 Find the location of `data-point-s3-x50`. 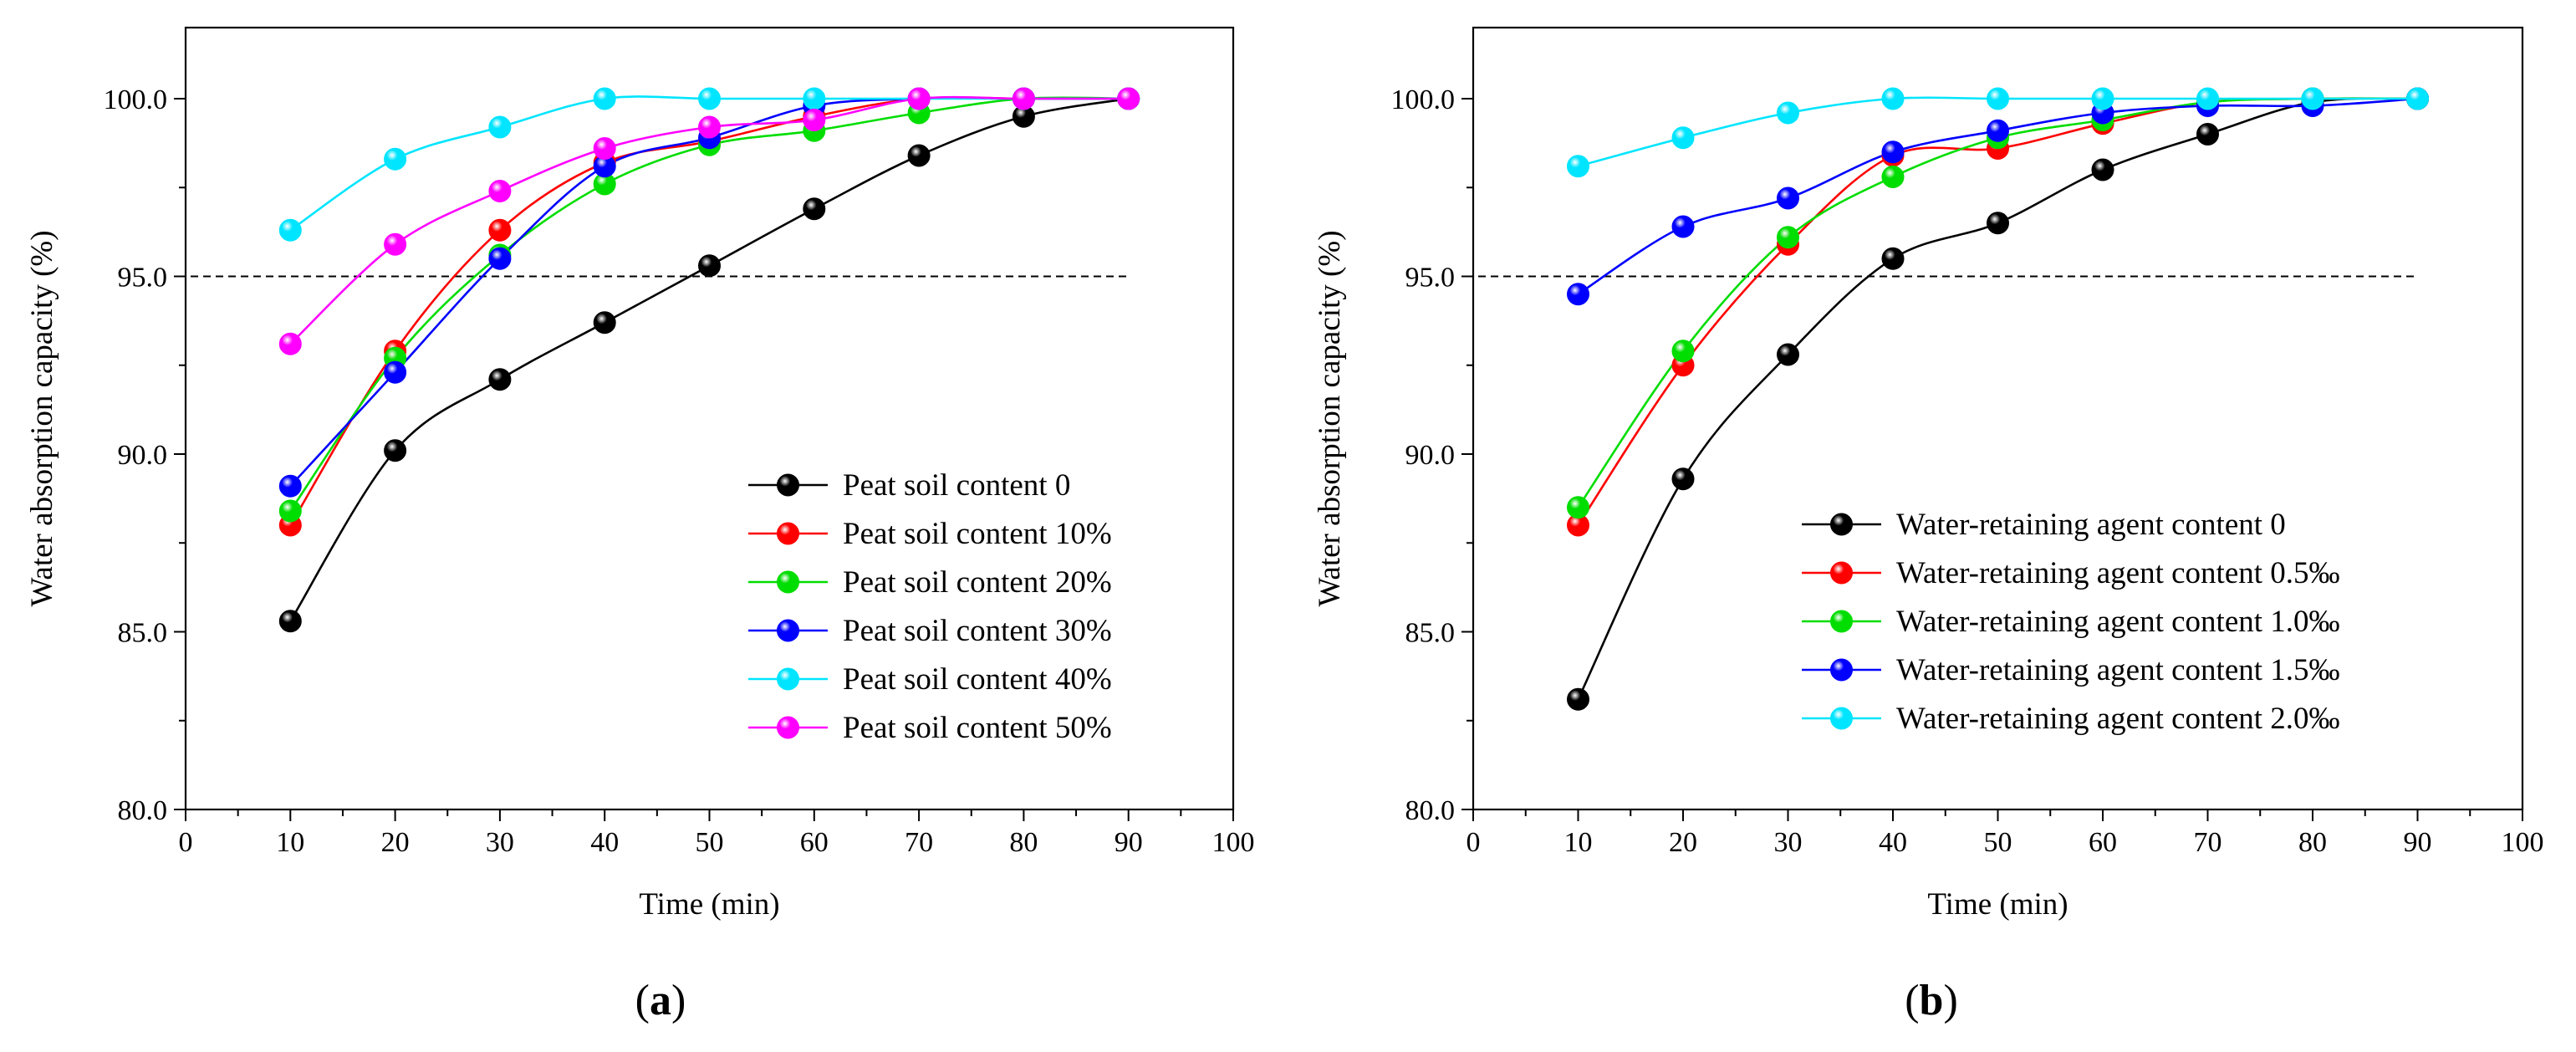

data-point-s3-x50 is located at coordinates (1998, 130).